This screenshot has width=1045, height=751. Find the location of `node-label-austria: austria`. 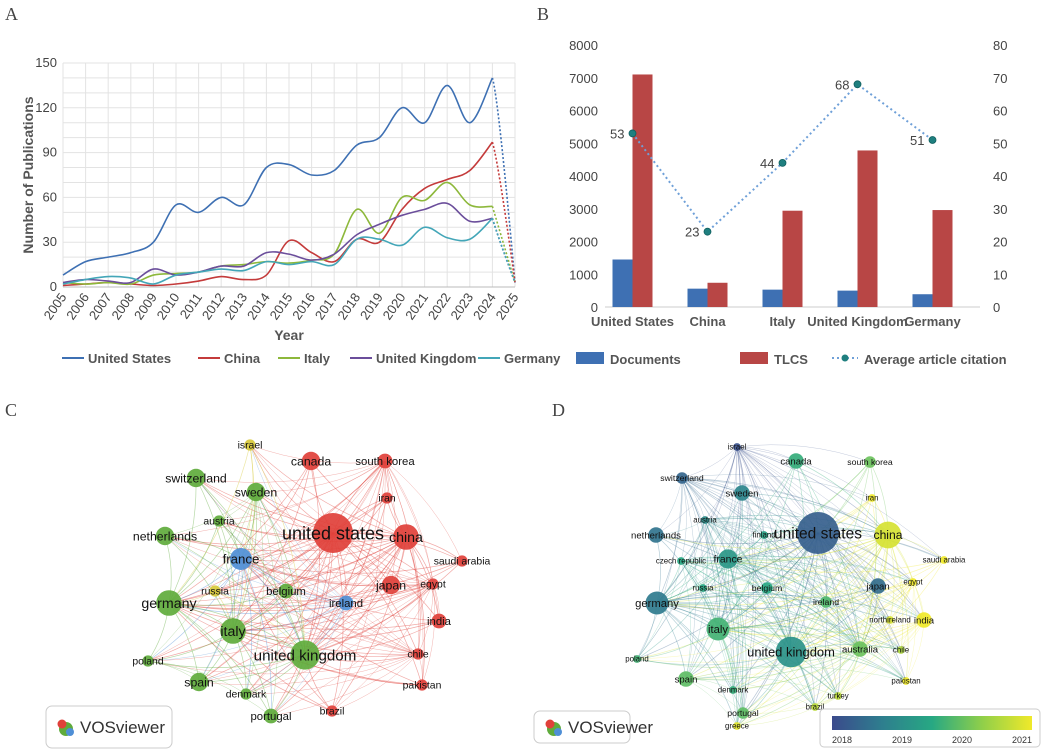

node-label-austria: austria is located at coordinates (218, 522).